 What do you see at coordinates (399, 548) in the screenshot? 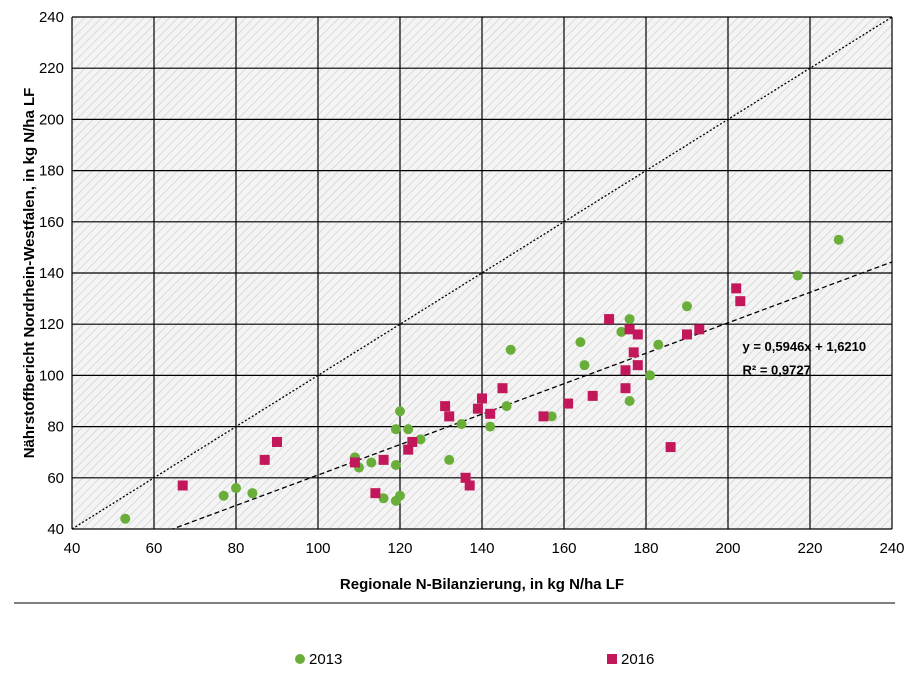
I see `x-tick-label: 120` at bounding box center [399, 548].